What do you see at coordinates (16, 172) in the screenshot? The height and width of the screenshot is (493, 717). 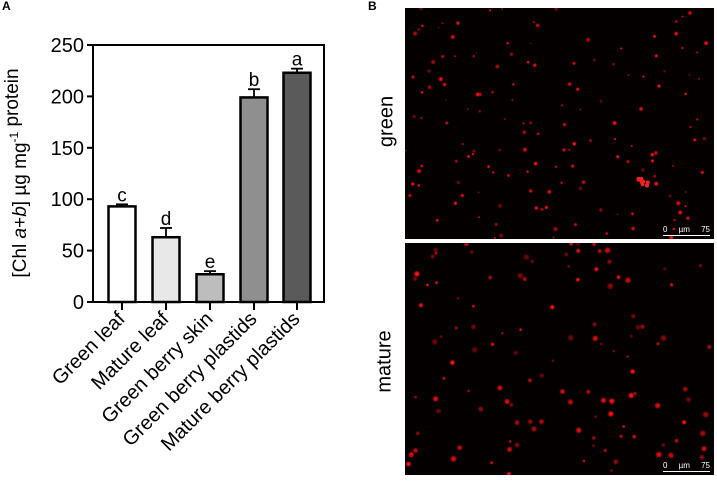 I see `y-axis-label: [Chl a+b] µg mg-1 protein` at bounding box center [16, 172].